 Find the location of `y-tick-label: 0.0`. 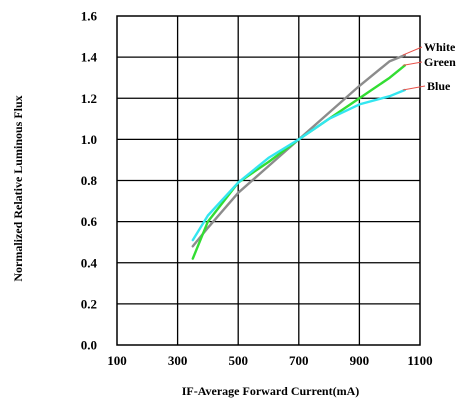

y-tick-label: 0.0 is located at coordinates (89, 345).